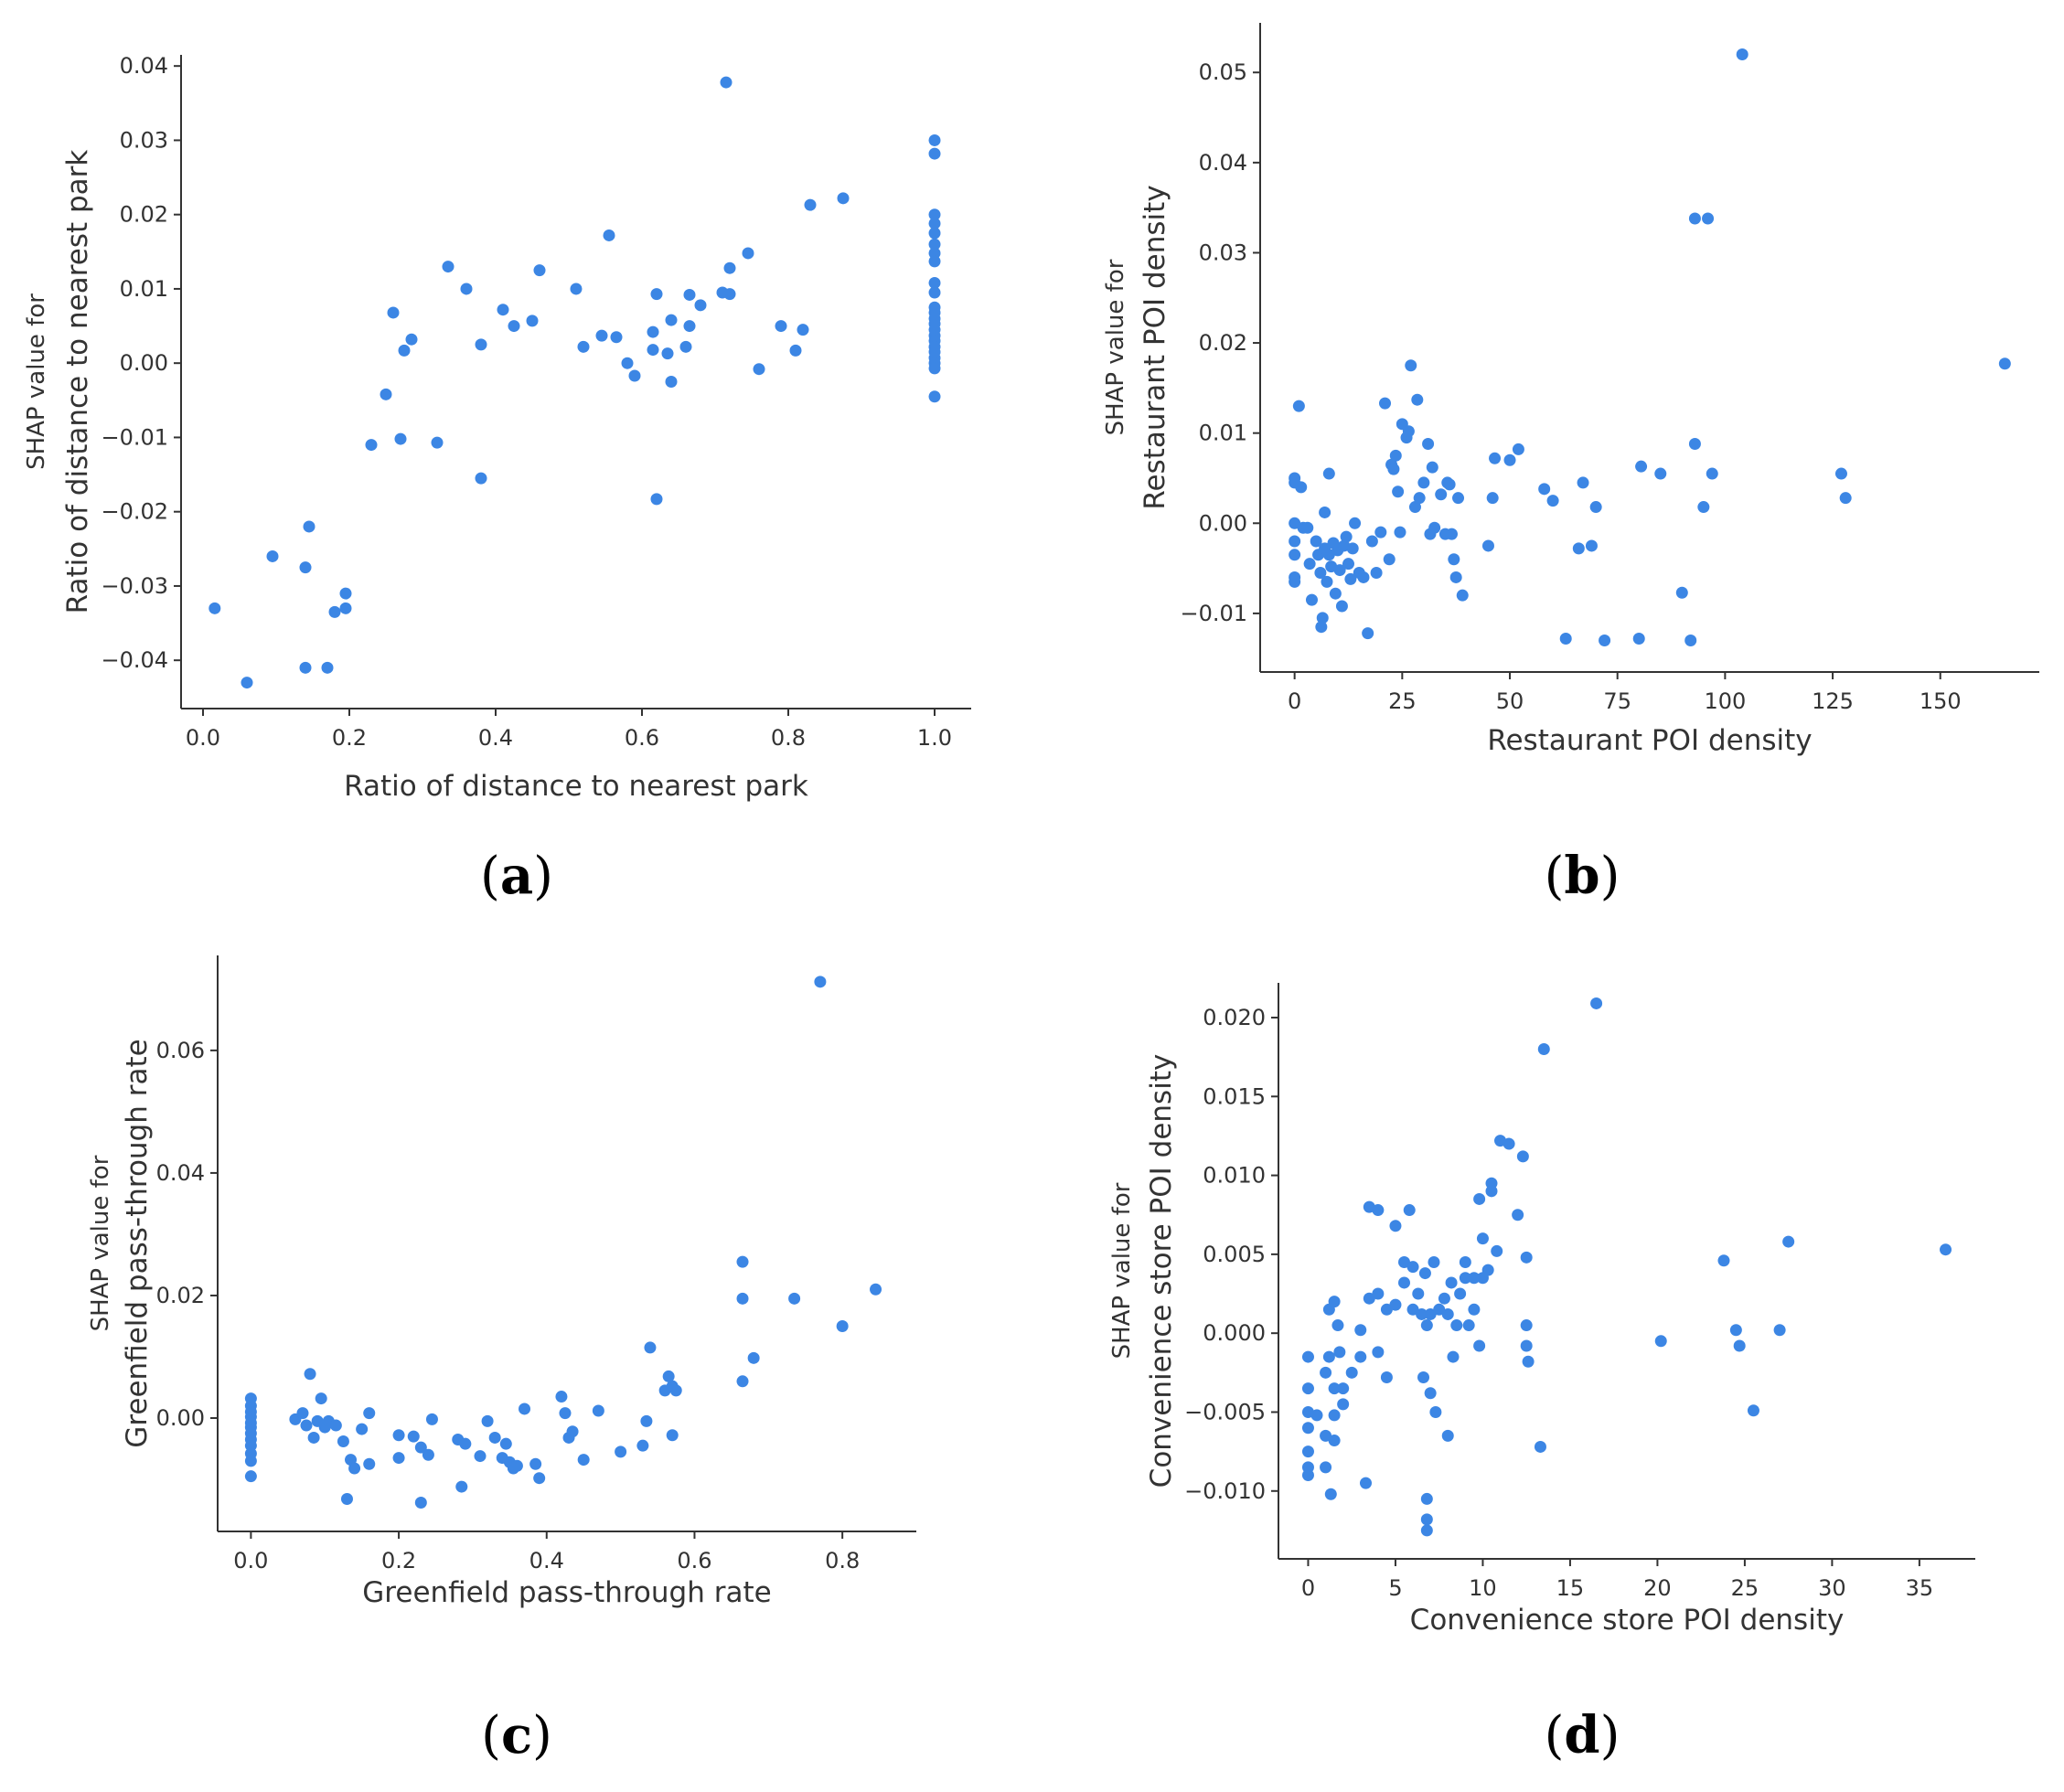 The image size is (2064, 1792). Describe the element at coordinates (1628, 1620) in the screenshot. I see `x-axis-label: Convenience store POI density` at that location.